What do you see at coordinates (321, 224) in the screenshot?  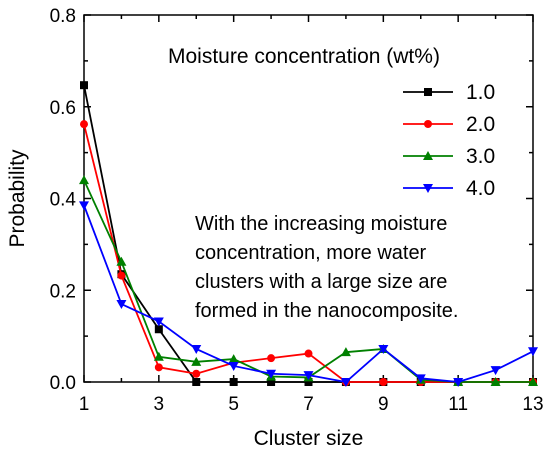 I see `annotation-line: With the increasing moisture` at bounding box center [321, 224].